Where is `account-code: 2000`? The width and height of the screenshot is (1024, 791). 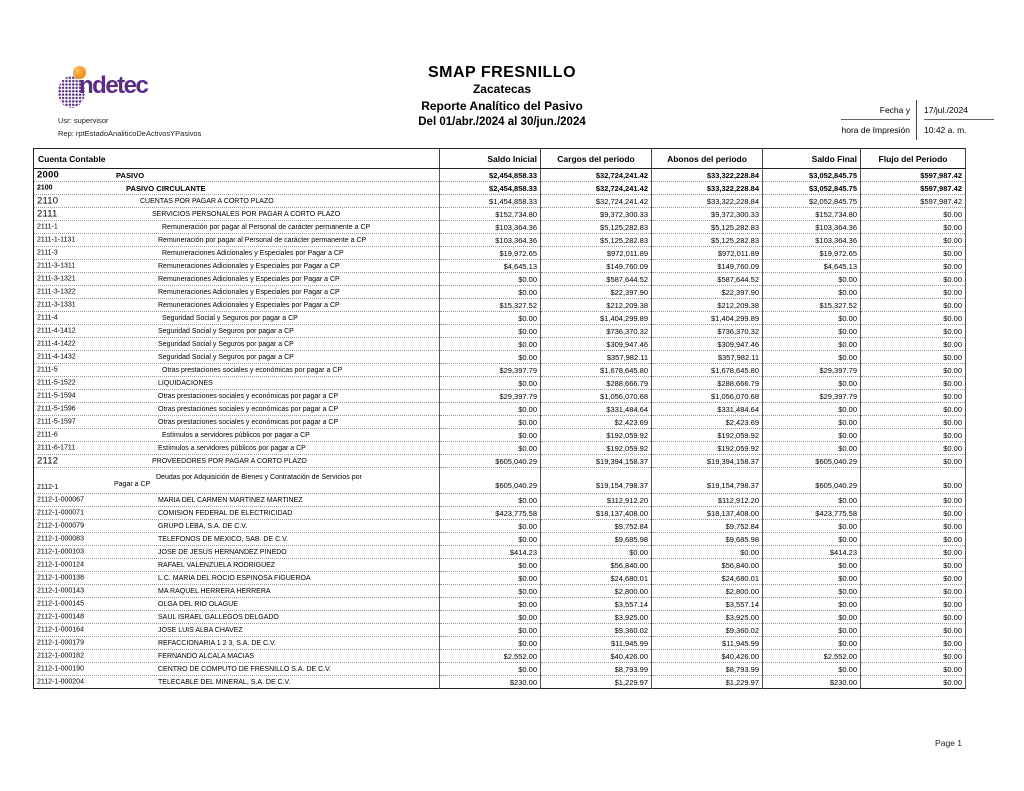
account-code: 2000 is located at coordinates (48, 175).